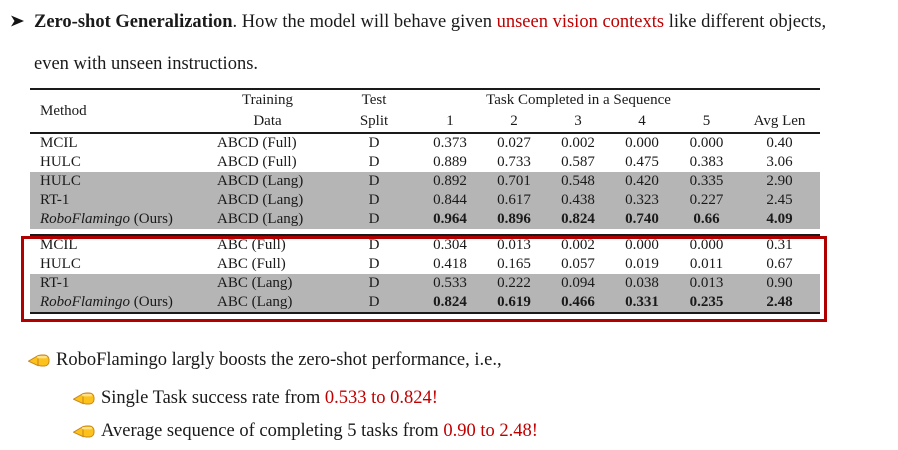 The image size is (898, 450). I want to click on task2-cell: 0.701, so click(514, 181).